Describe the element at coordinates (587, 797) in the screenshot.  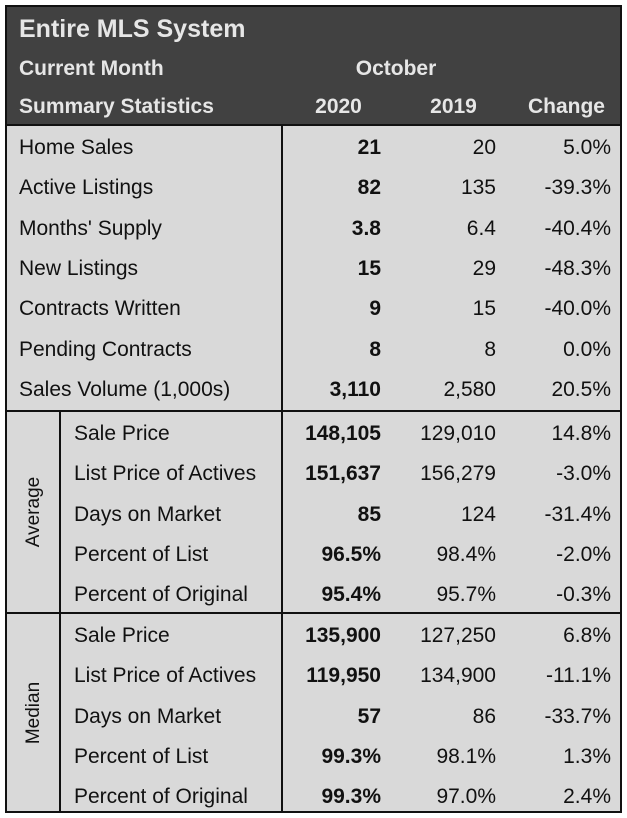
I see `value-change: 2.4%` at that location.